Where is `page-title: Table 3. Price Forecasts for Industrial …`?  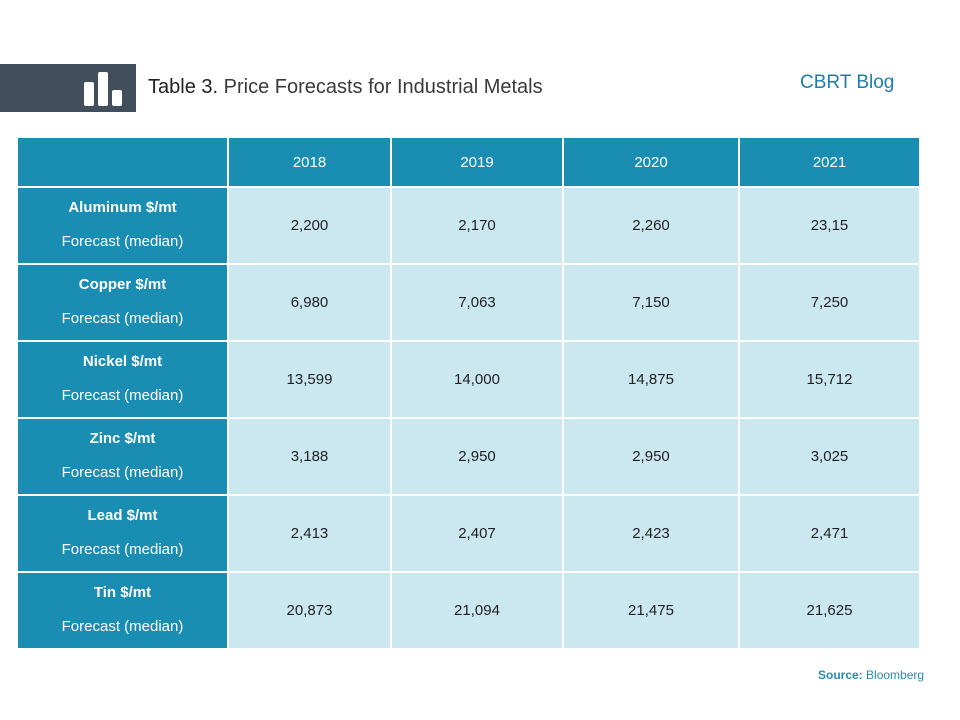
page-title: Table 3. Price Forecasts for Industrial … is located at coordinates (345, 87).